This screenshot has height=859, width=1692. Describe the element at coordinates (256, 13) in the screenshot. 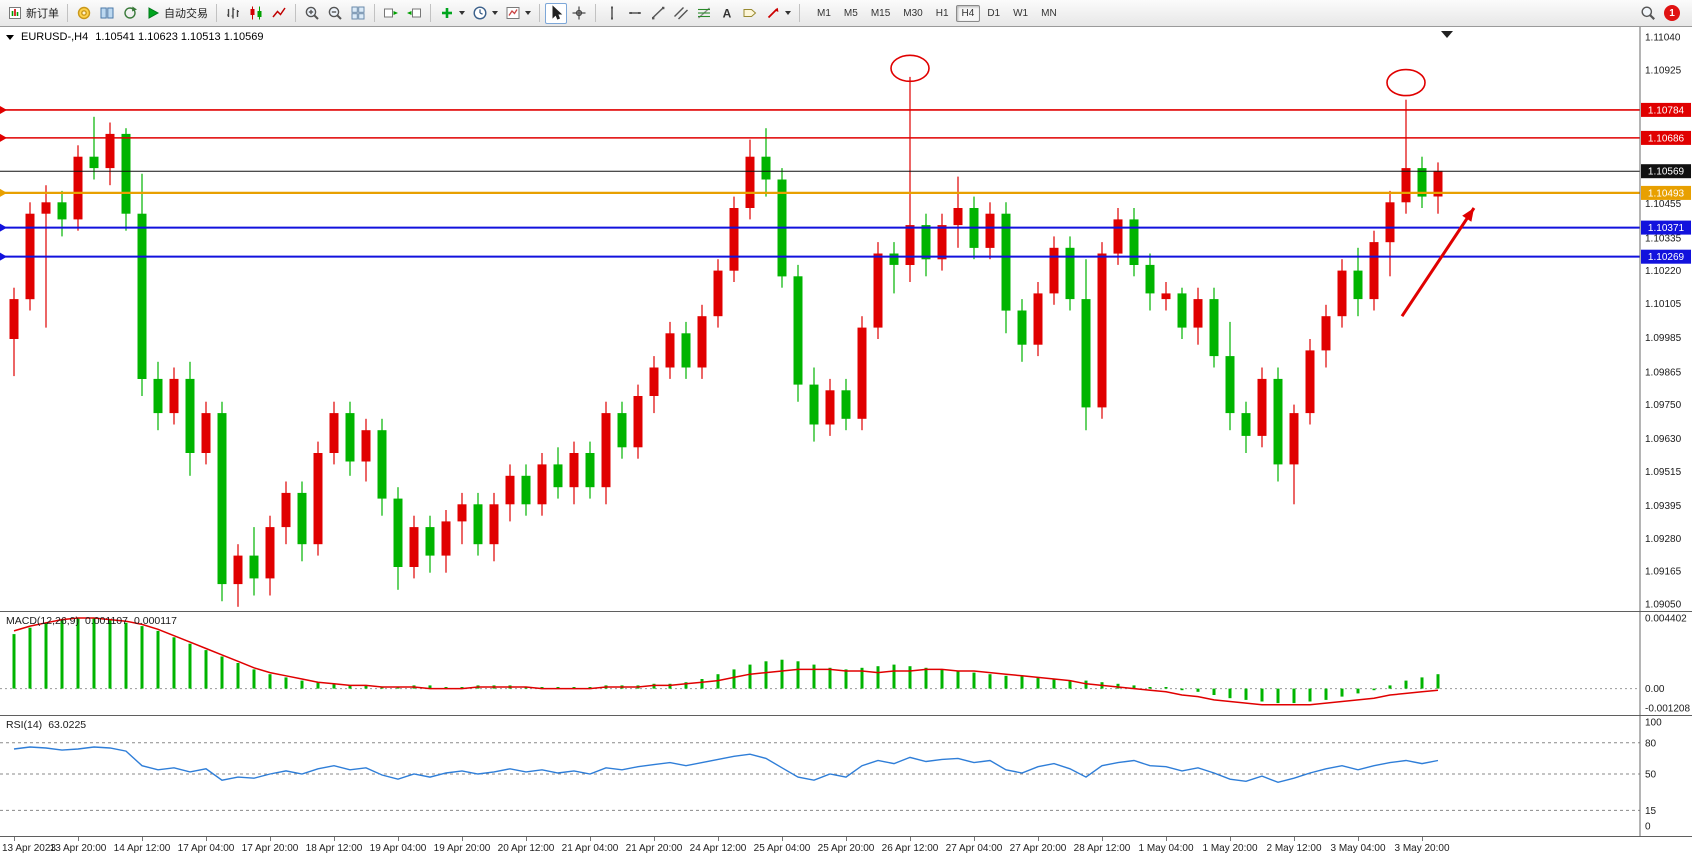

I see `candlestick-chart-button` at that location.